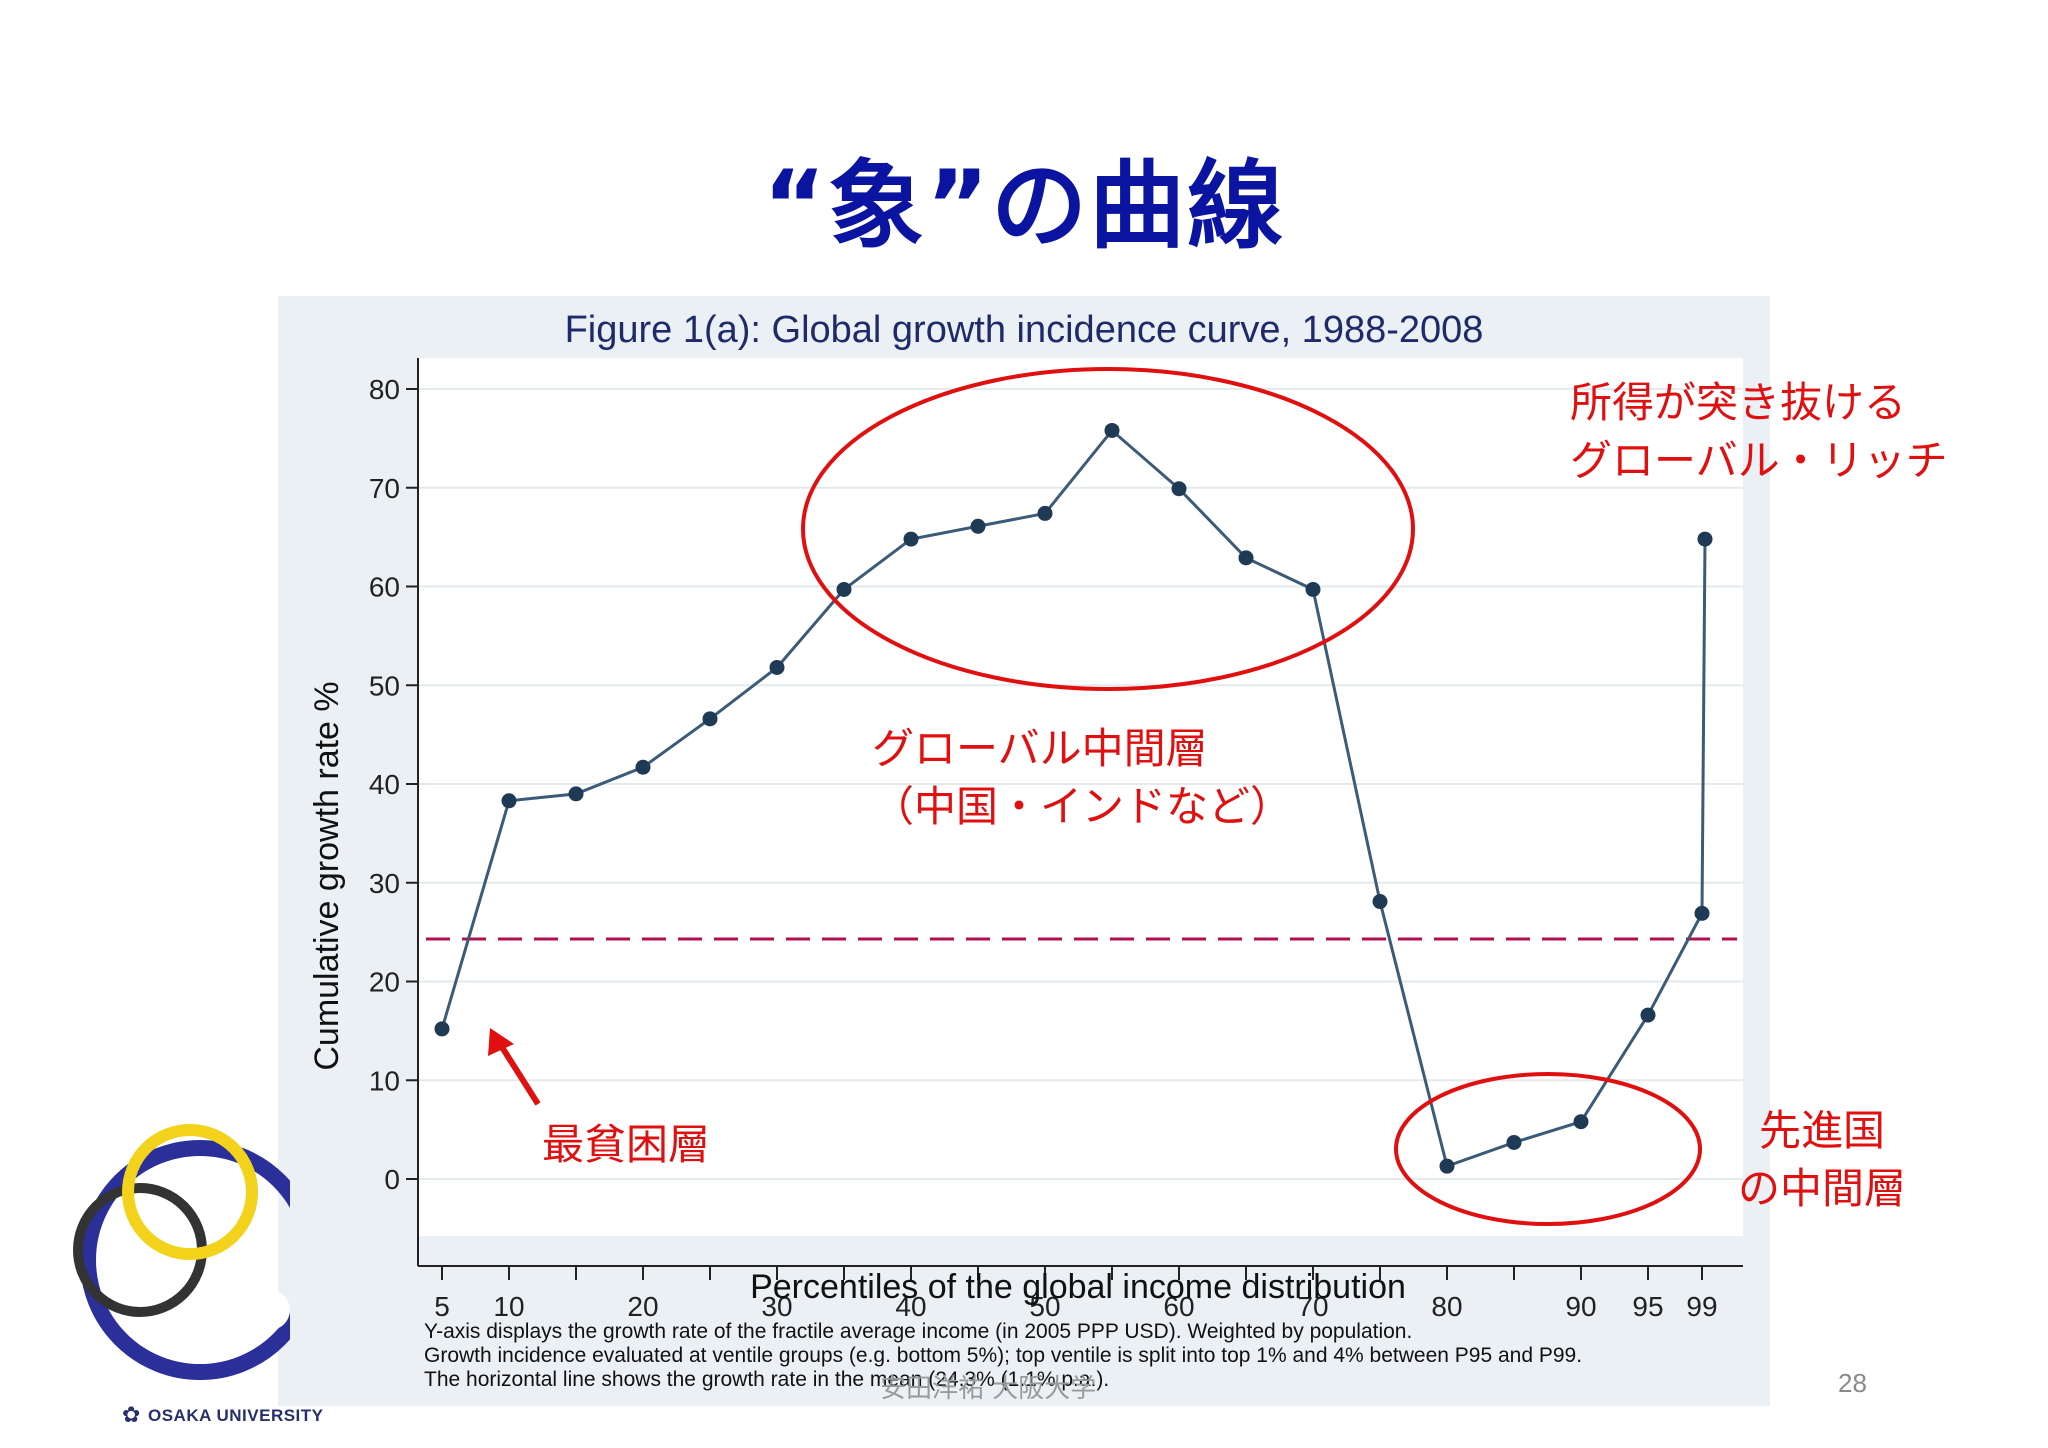  Describe the element at coordinates (1446, 1306) in the screenshot. I see `x-tick-label: 80` at that location.